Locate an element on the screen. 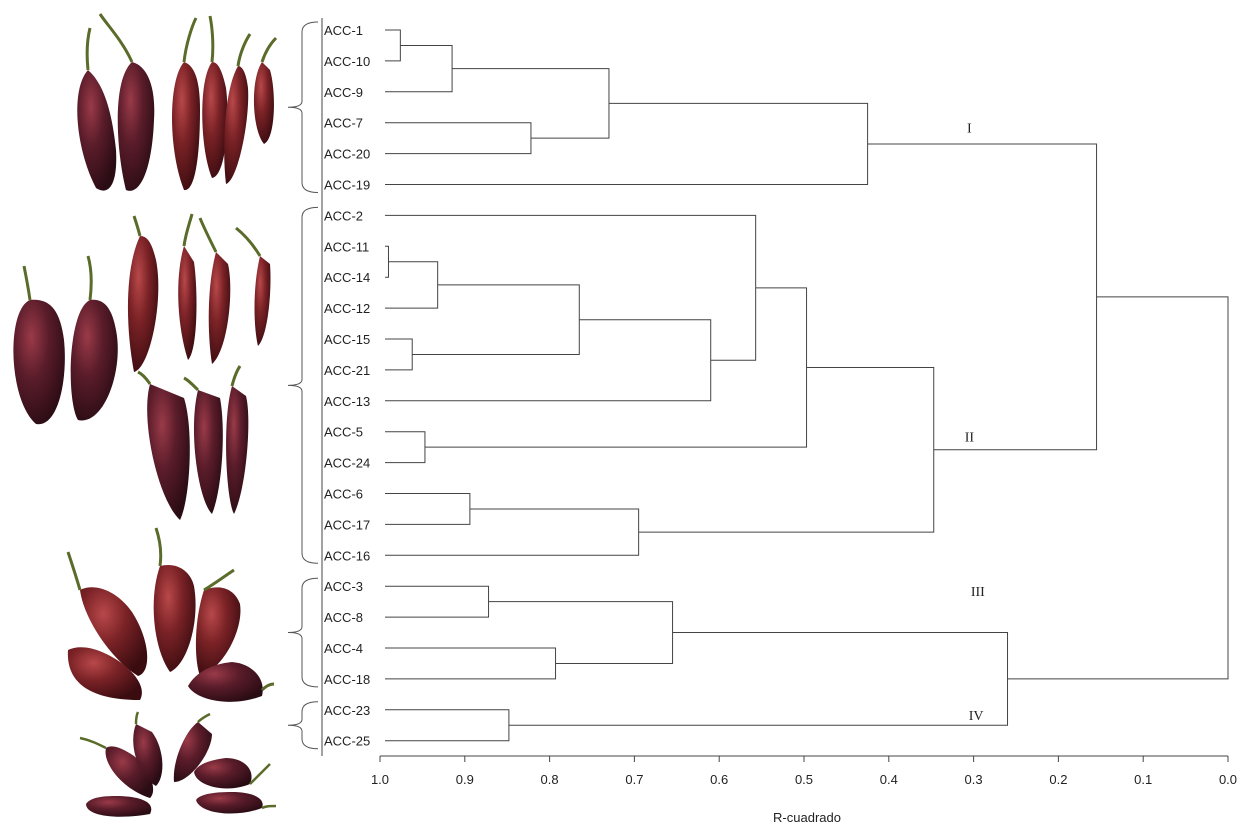 The height and width of the screenshot is (827, 1247). tick-label-0-7: 0.7 is located at coordinates (634, 779).